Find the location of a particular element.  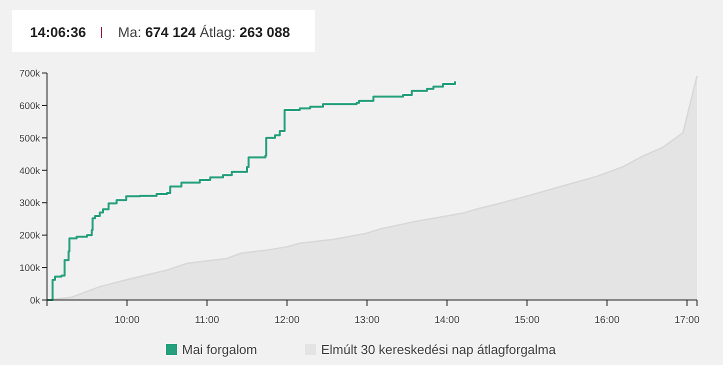

y-tick-label: 200k is located at coordinates (29, 236).